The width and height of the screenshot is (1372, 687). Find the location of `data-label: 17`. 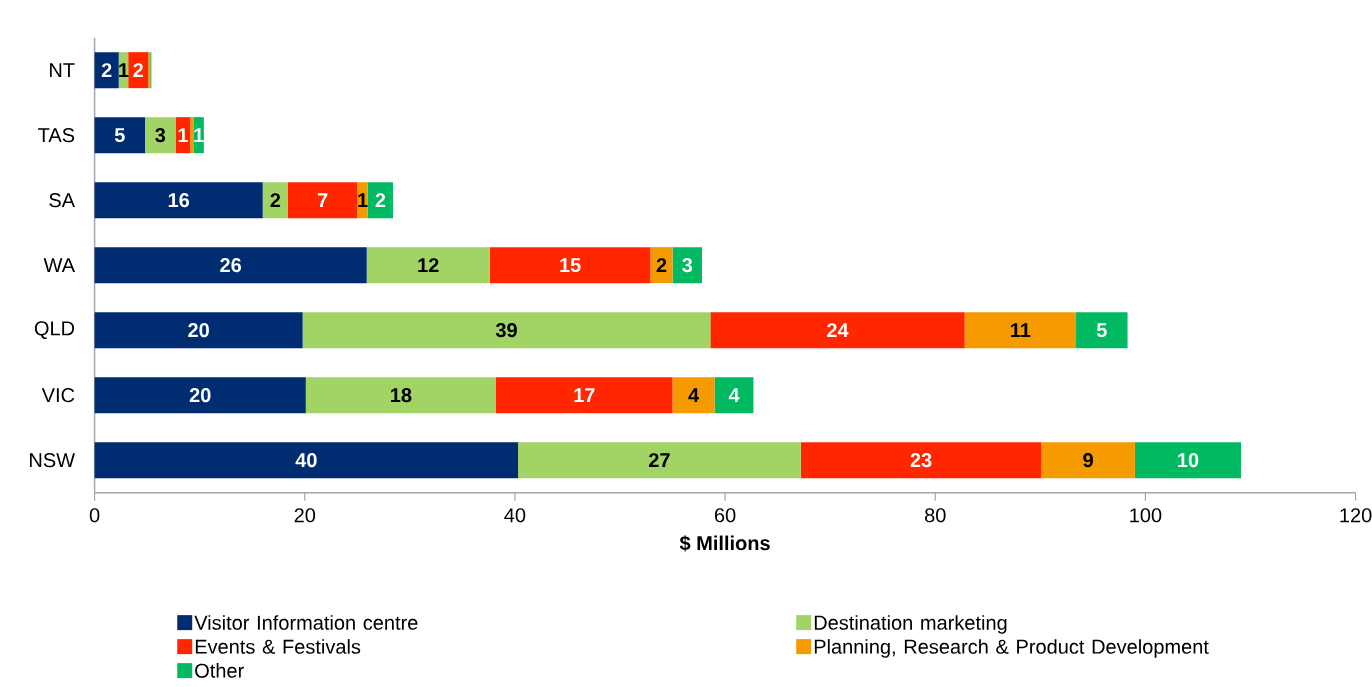

data-label: 17 is located at coordinates (584, 395).